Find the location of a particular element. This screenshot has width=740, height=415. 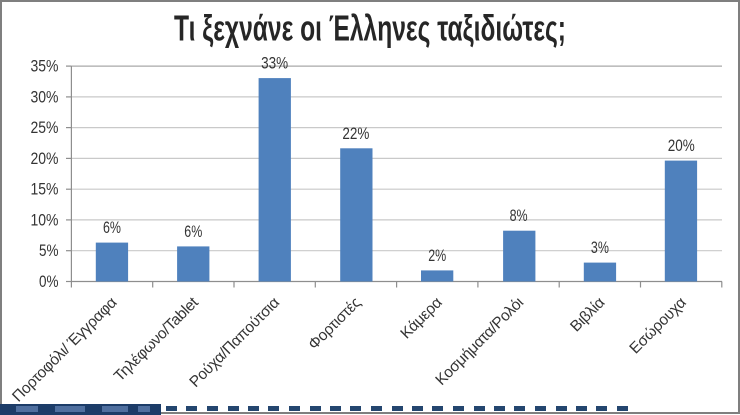

svg-text: 0% is located at coordinates (49, 282).